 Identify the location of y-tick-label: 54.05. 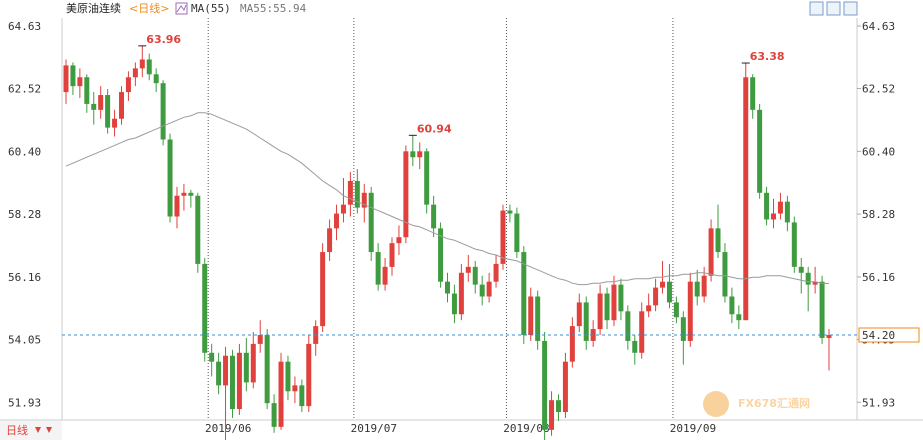
(24, 339).